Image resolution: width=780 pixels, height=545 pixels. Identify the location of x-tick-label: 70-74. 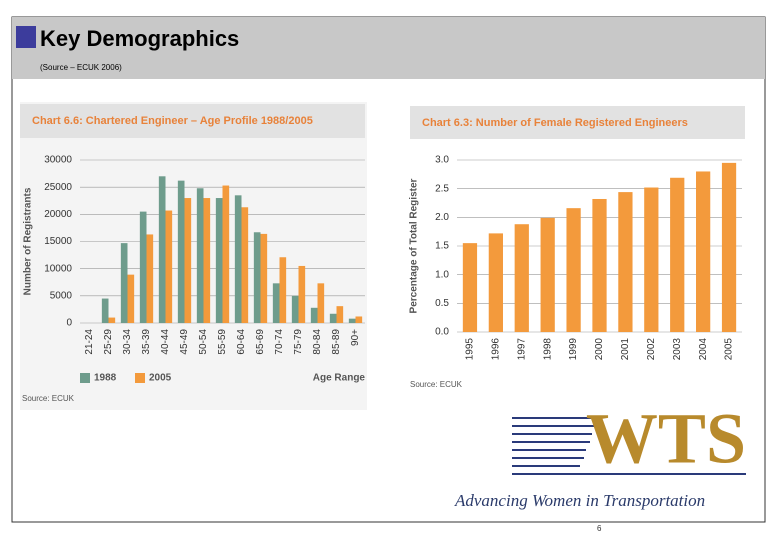
(279, 342).